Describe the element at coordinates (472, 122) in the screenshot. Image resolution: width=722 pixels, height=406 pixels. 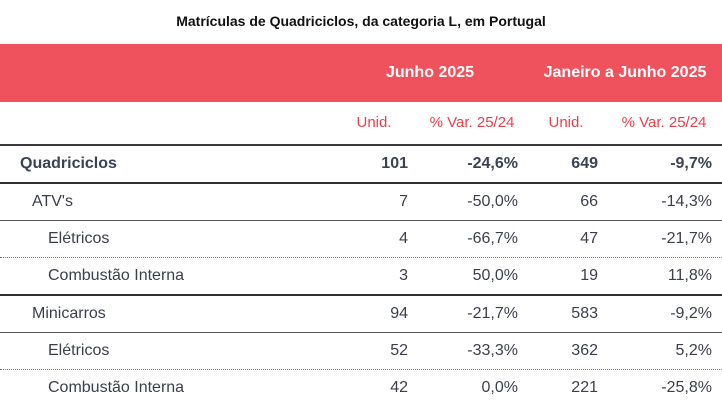
I see `col-var-june: % Var. 25/24` at that location.